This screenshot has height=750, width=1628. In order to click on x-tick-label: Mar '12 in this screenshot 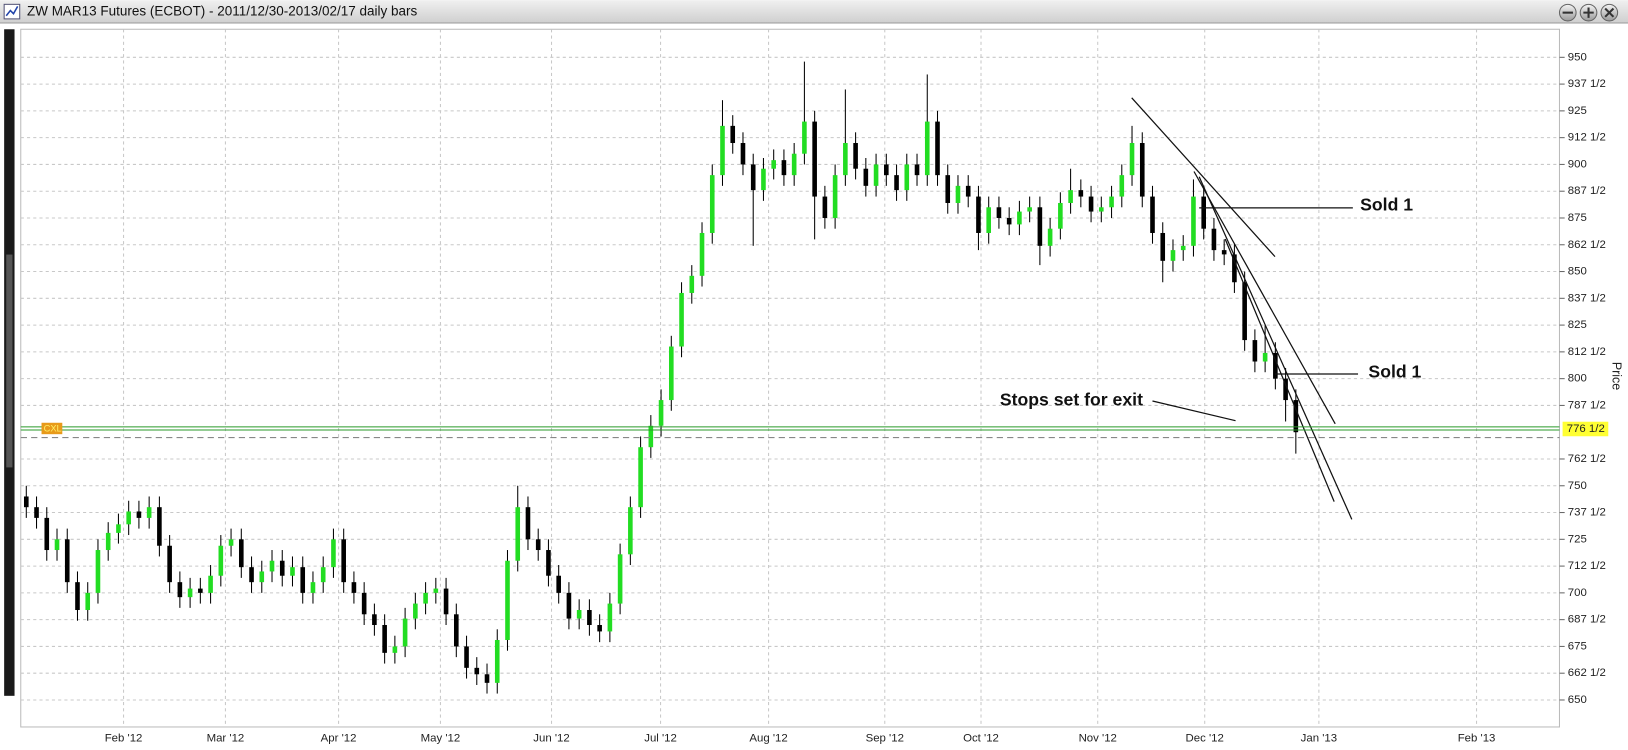, I will do `click(226, 738)`.